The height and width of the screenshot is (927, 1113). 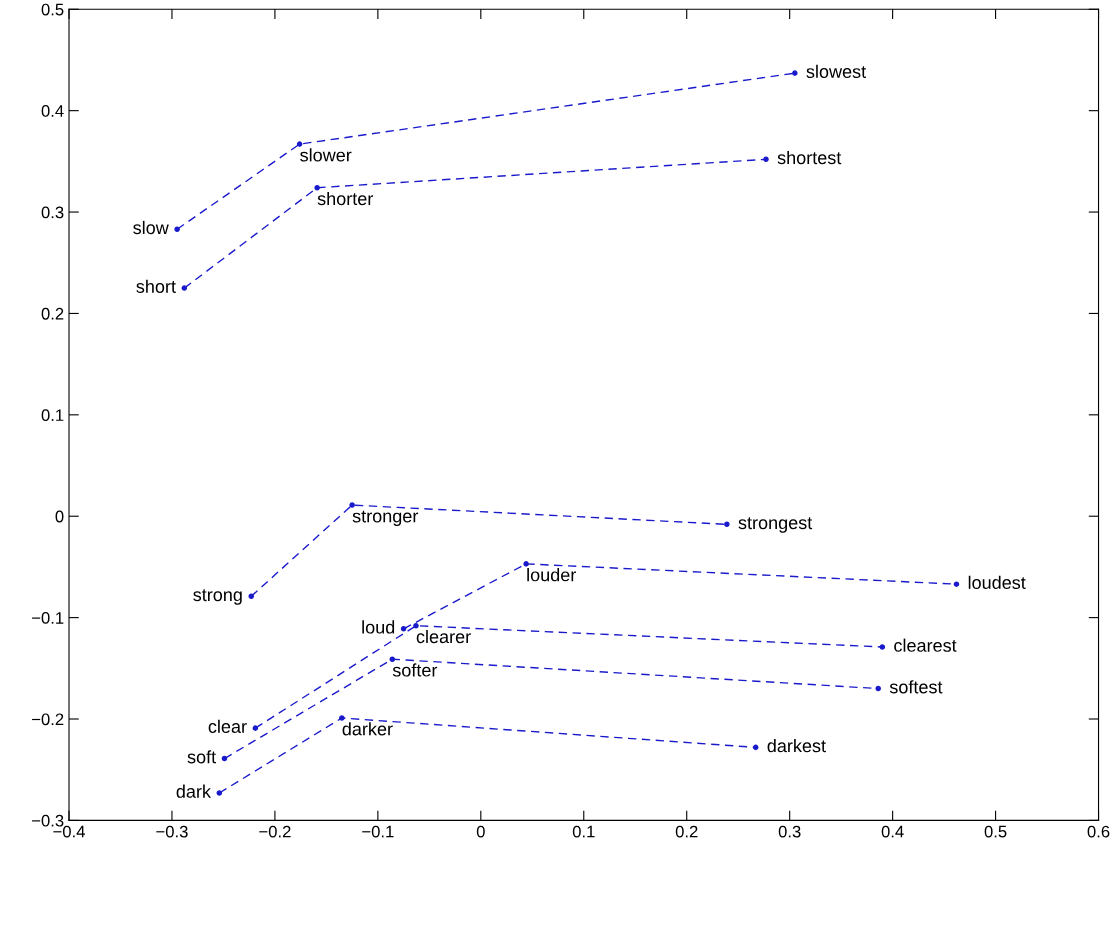 What do you see at coordinates (378, 831) in the screenshot?
I see `x-tick-label: −0.1` at bounding box center [378, 831].